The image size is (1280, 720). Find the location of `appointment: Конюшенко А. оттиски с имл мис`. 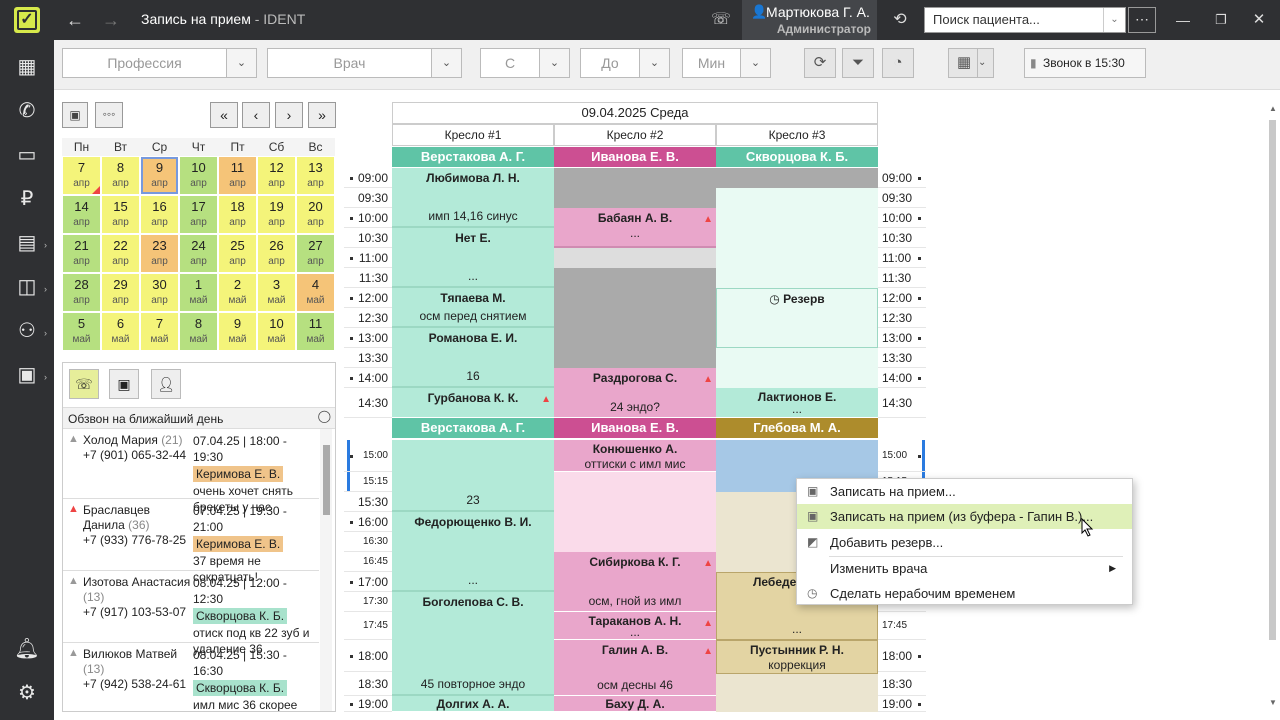

appointment: Конюшенко А. оттиски с имл мис is located at coordinates (635, 456).